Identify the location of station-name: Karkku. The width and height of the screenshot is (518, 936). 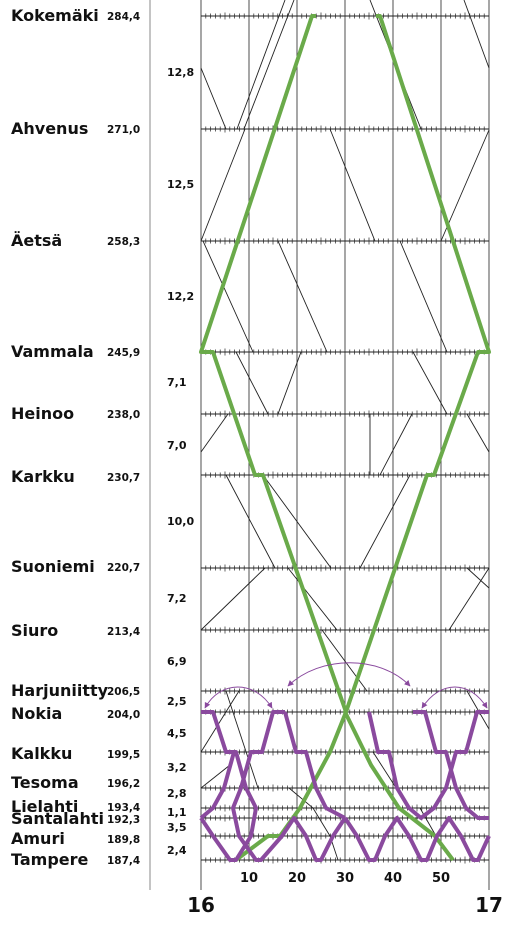
(43, 476).